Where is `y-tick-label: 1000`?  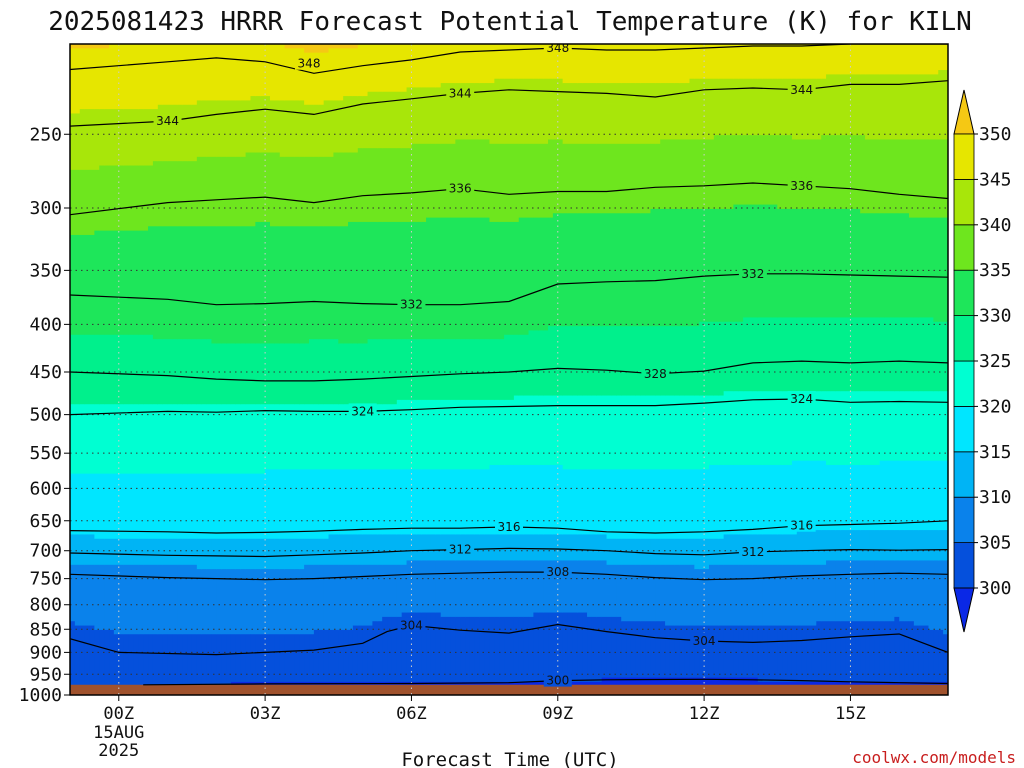
y-tick-label: 1000 is located at coordinates (40, 695).